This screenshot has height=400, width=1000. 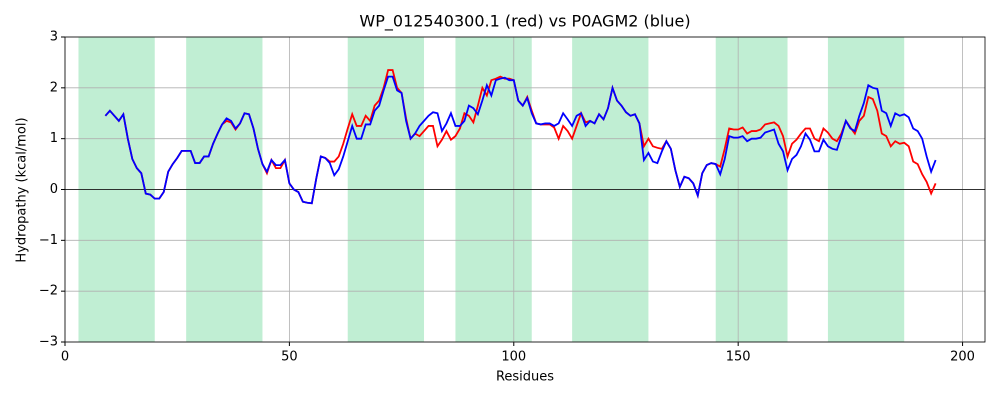 What do you see at coordinates (54, 37) in the screenshot?
I see `y-tick-label: 3` at bounding box center [54, 37].